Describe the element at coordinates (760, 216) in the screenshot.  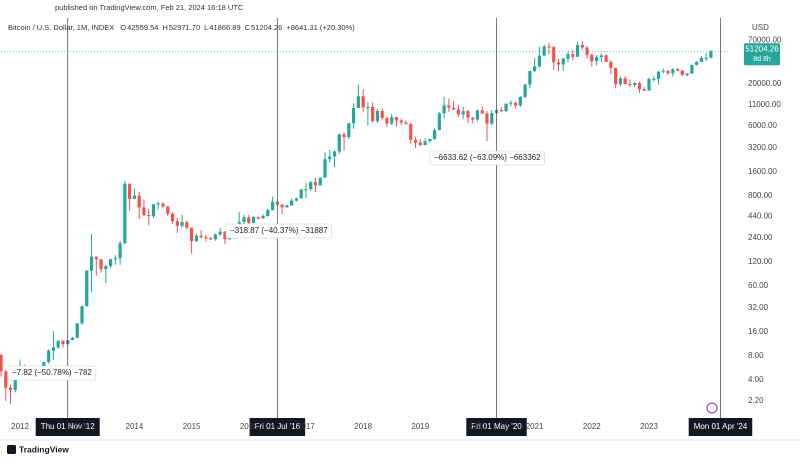
I see `y-tick-label: 440.00` at that location.